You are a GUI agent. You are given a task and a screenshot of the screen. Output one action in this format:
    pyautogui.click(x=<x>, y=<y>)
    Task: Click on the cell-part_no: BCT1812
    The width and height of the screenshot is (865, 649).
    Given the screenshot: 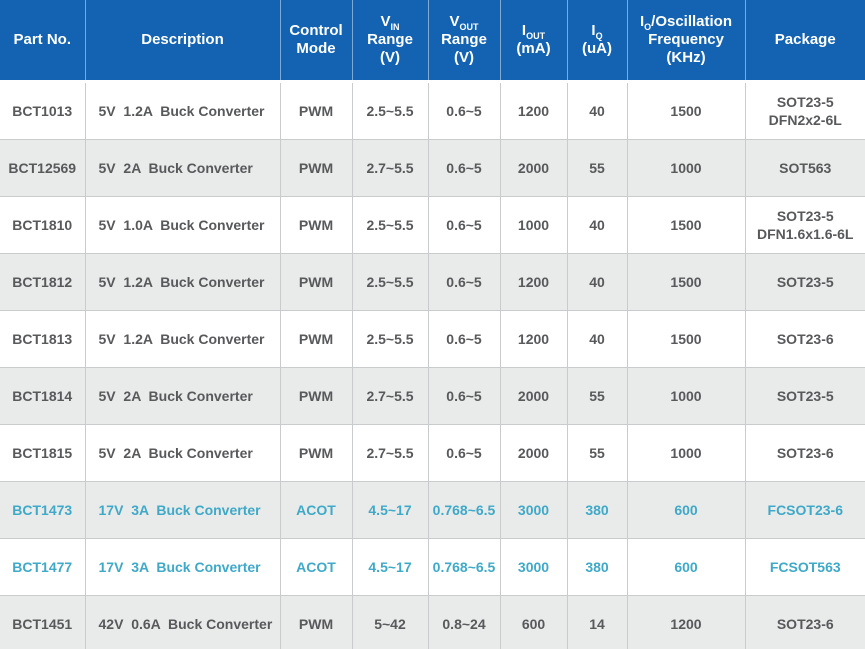 What is the action you would take?
    pyautogui.click(x=43, y=282)
    